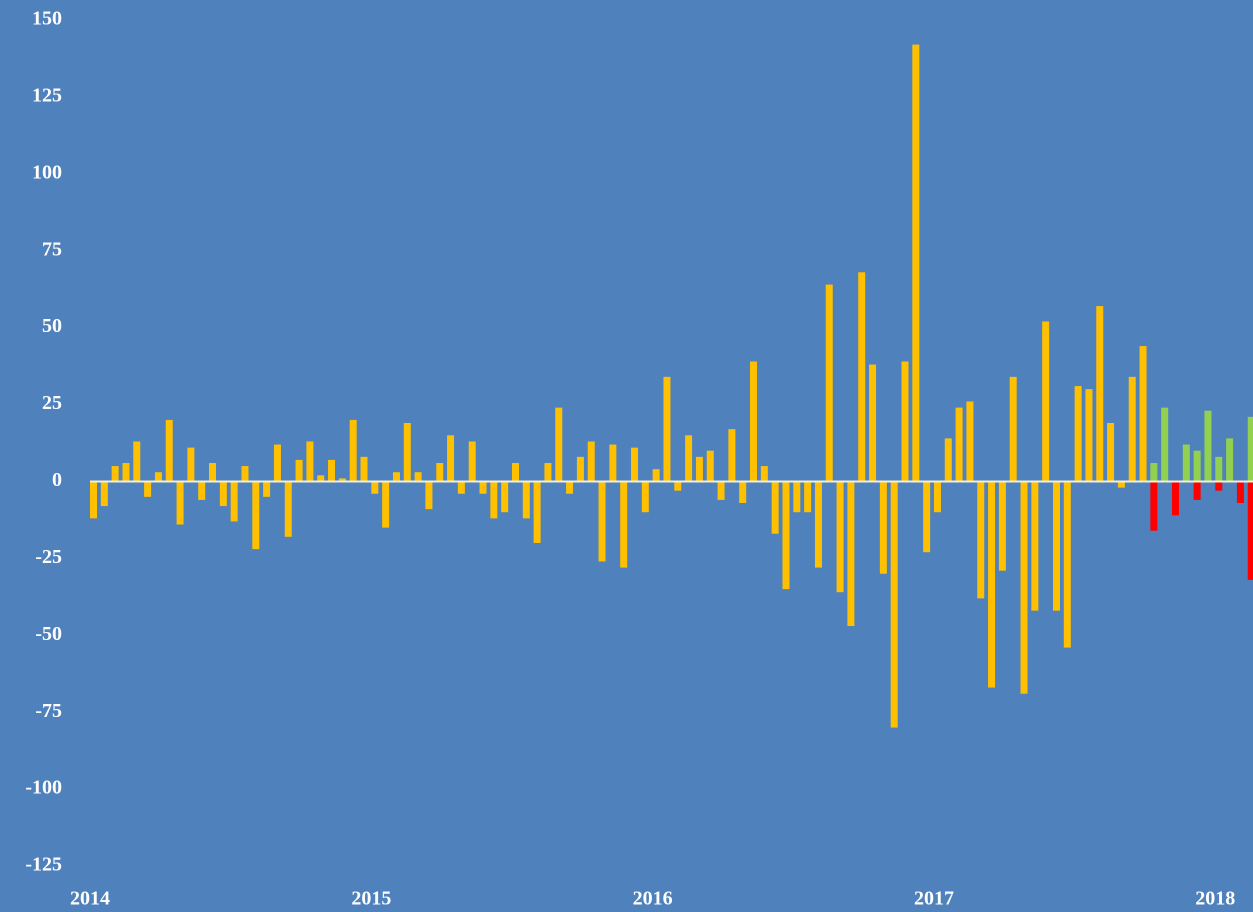 Image resolution: width=1253 pixels, height=912 pixels. What do you see at coordinates (48, 634) in the screenshot?
I see `y-tick-label: -50` at bounding box center [48, 634].